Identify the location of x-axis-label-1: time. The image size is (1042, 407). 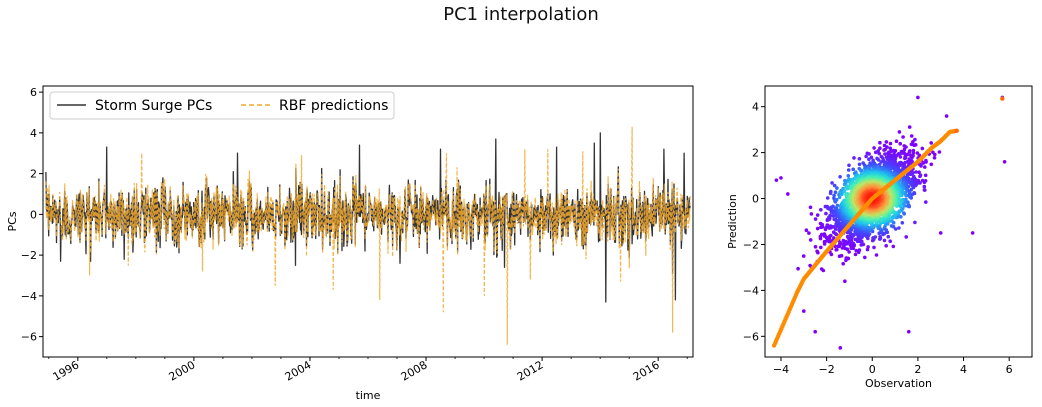
(368, 395).